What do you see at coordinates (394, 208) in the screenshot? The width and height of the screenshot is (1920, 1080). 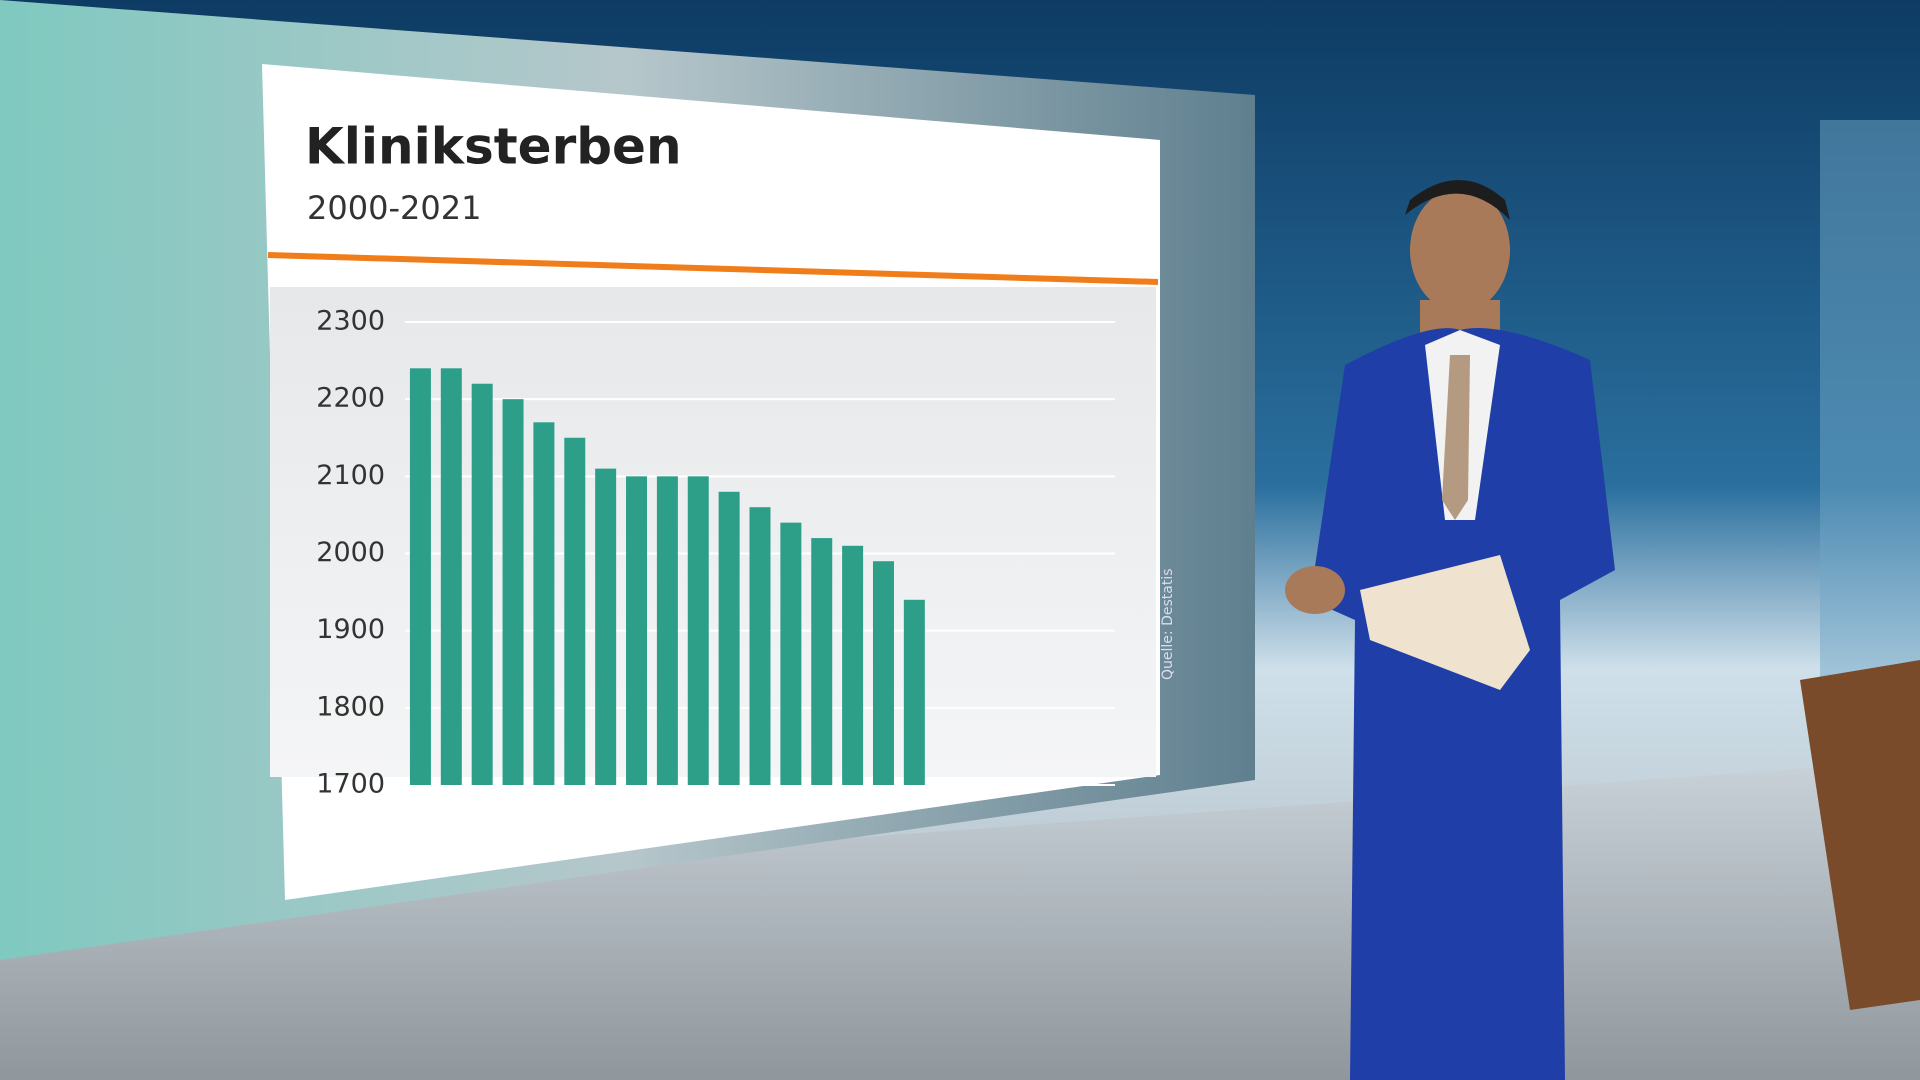 I see `chart-subtitle: 2000-2021` at bounding box center [394, 208].